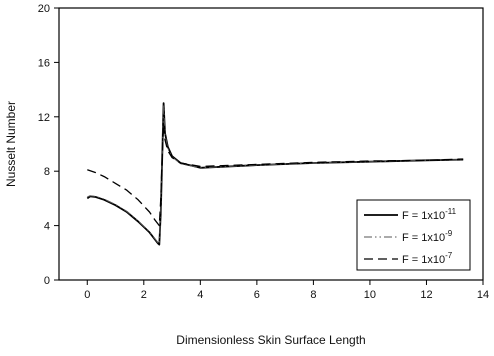  I want to click on y-tick-label: 16, so click(44, 63).